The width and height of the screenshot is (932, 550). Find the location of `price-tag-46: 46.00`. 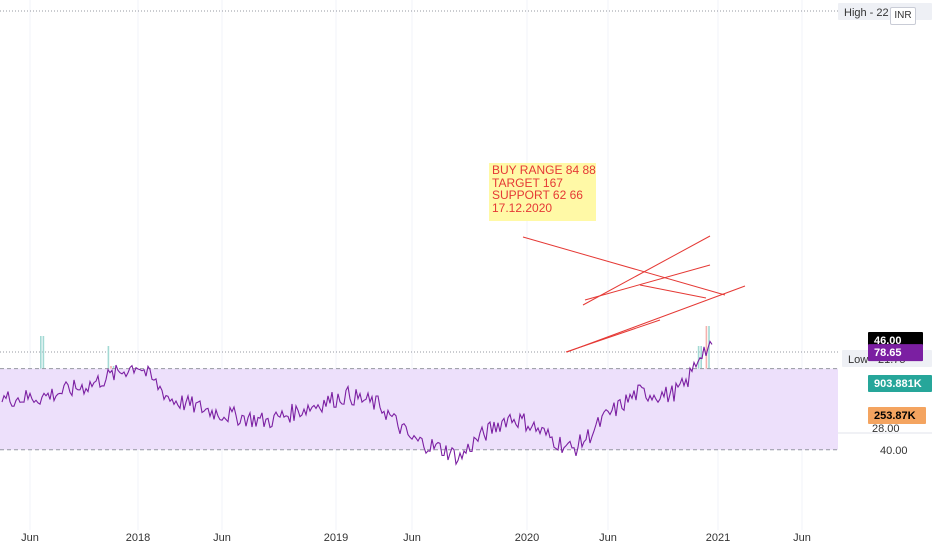

price-tag-46: 46.00 is located at coordinates (888, 341).